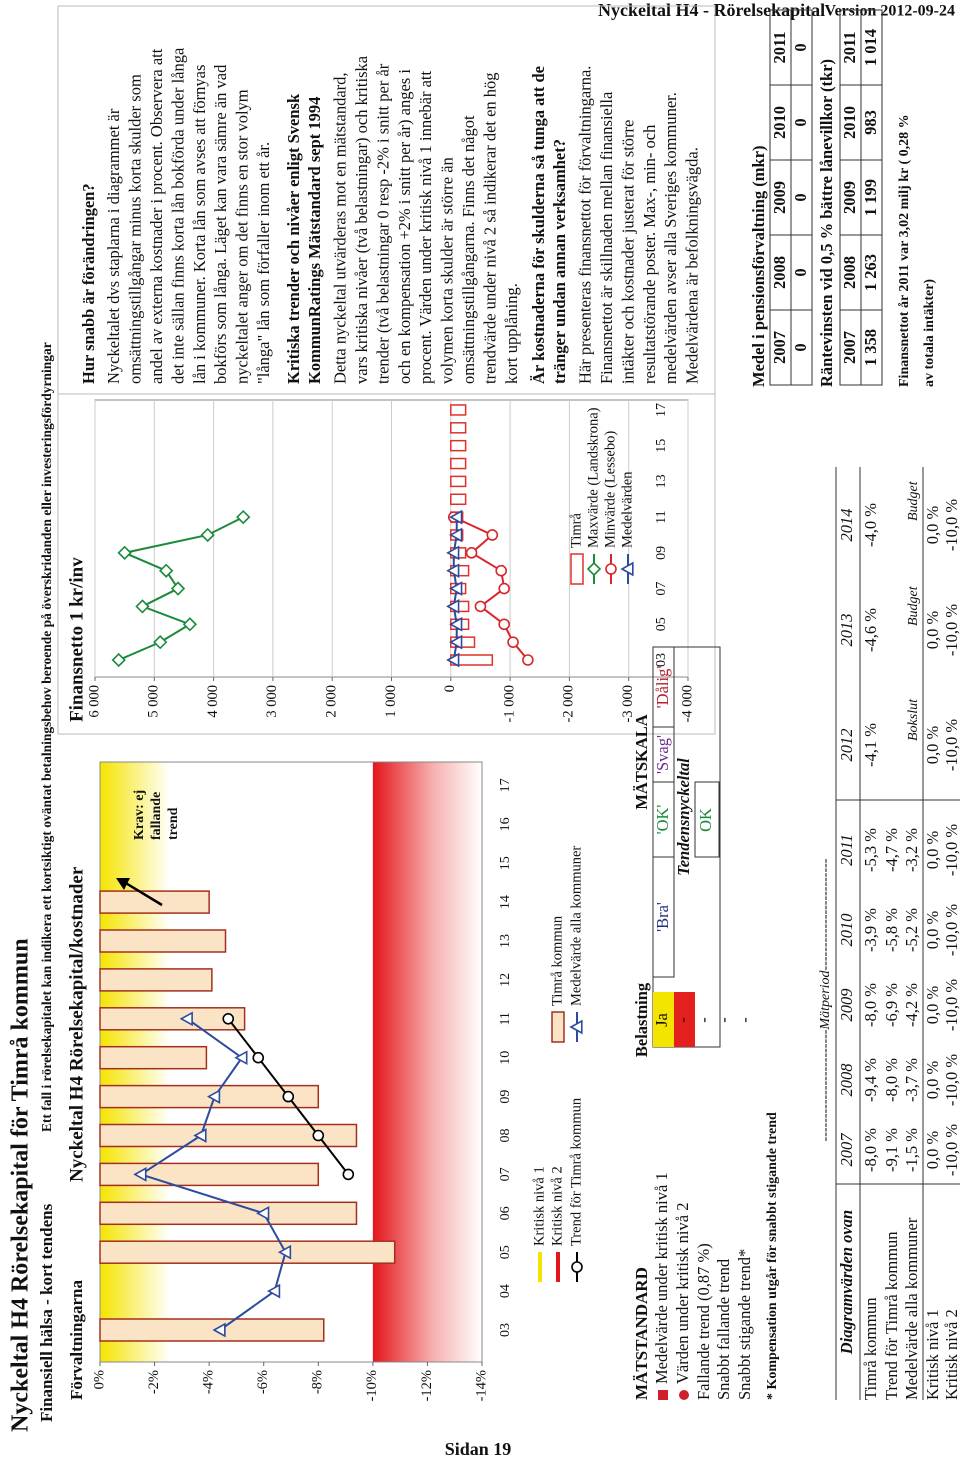 Image resolution: width=960 pixels, height=1467 pixels. I want to click on panel-text: resultatstörande poster. Max-, min- och, so click(649, 254).